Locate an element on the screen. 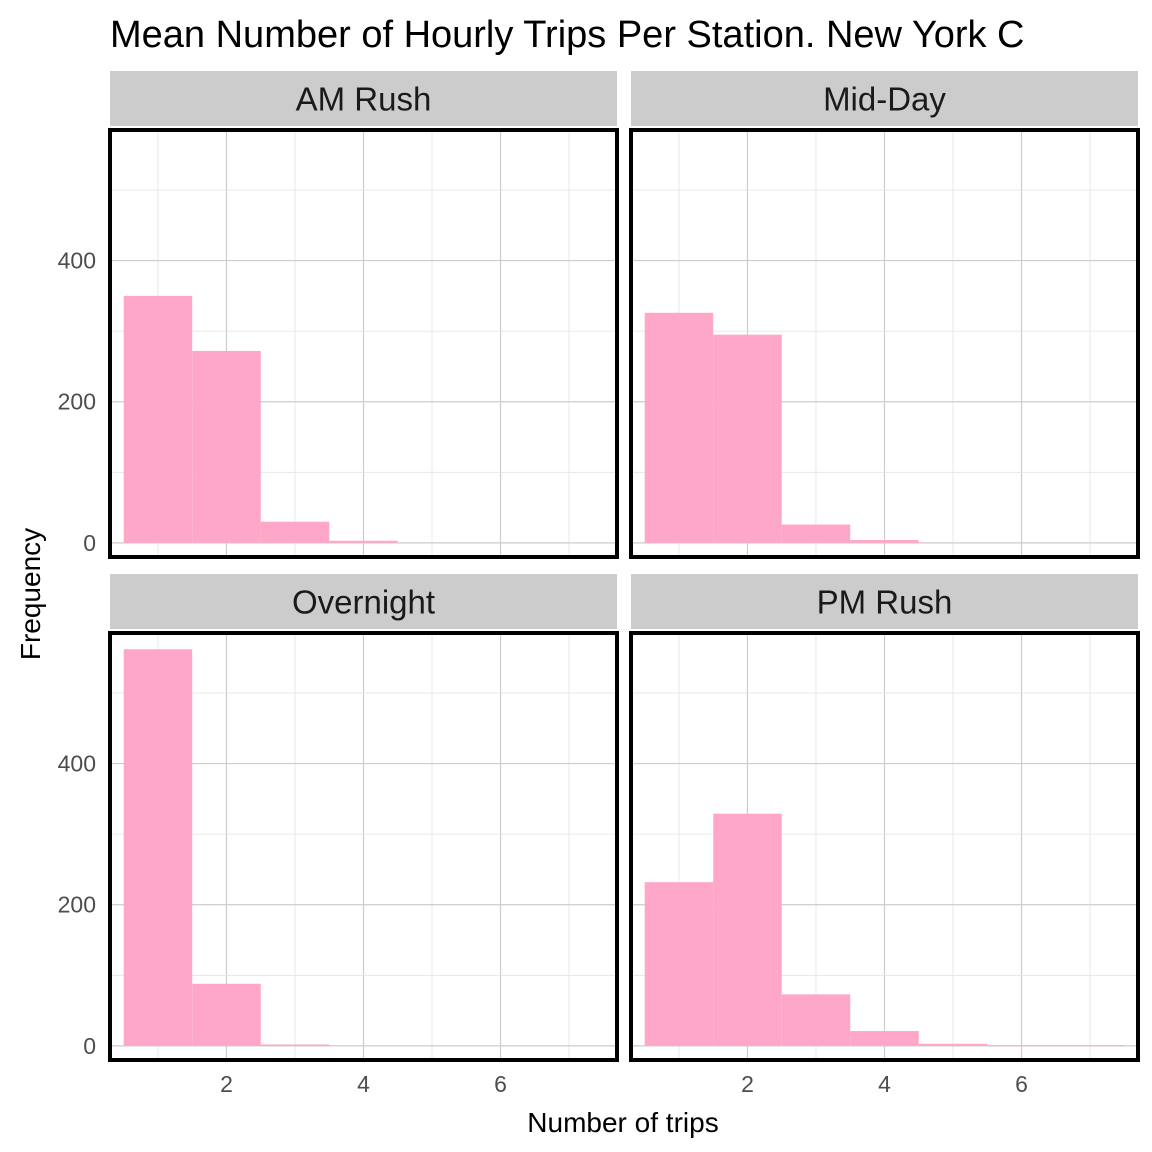 The height and width of the screenshot is (1152, 1152). facet-strip-label: PM Rush is located at coordinates (885, 602).